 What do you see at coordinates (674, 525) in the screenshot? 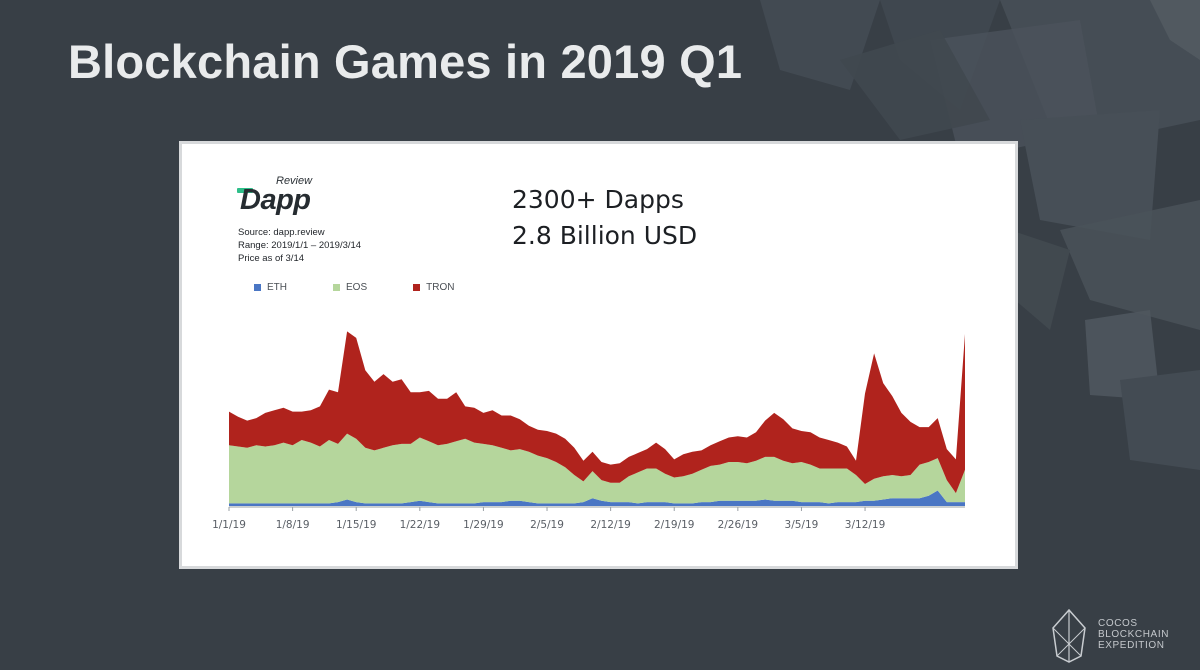
I see `x-tick-label: 2/19/19` at bounding box center [674, 525].